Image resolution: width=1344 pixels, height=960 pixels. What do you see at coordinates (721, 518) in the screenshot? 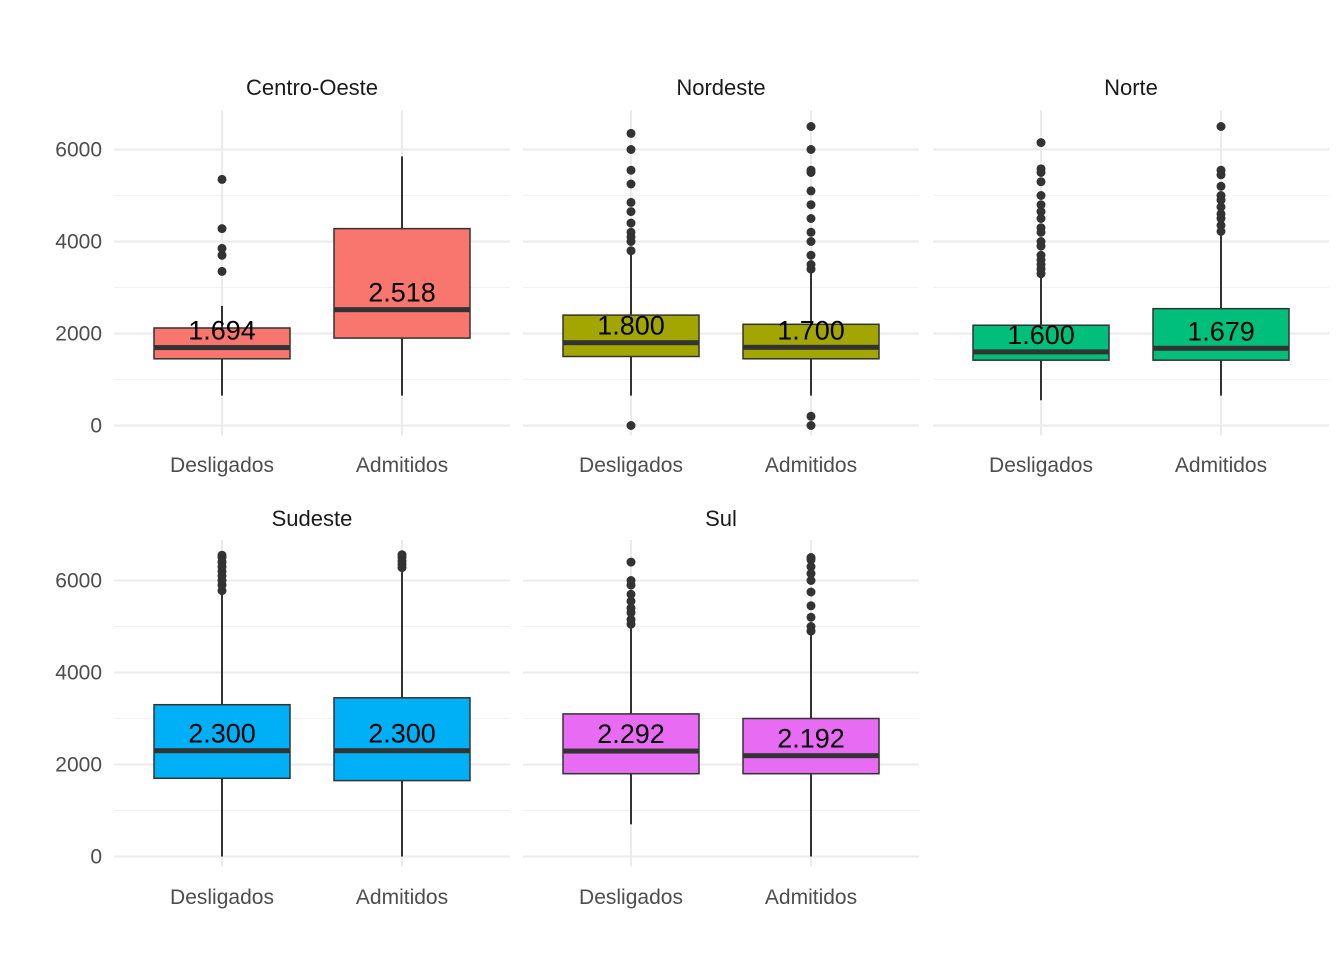
I see `facet-title: Sul` at bounding box center [721, 518].